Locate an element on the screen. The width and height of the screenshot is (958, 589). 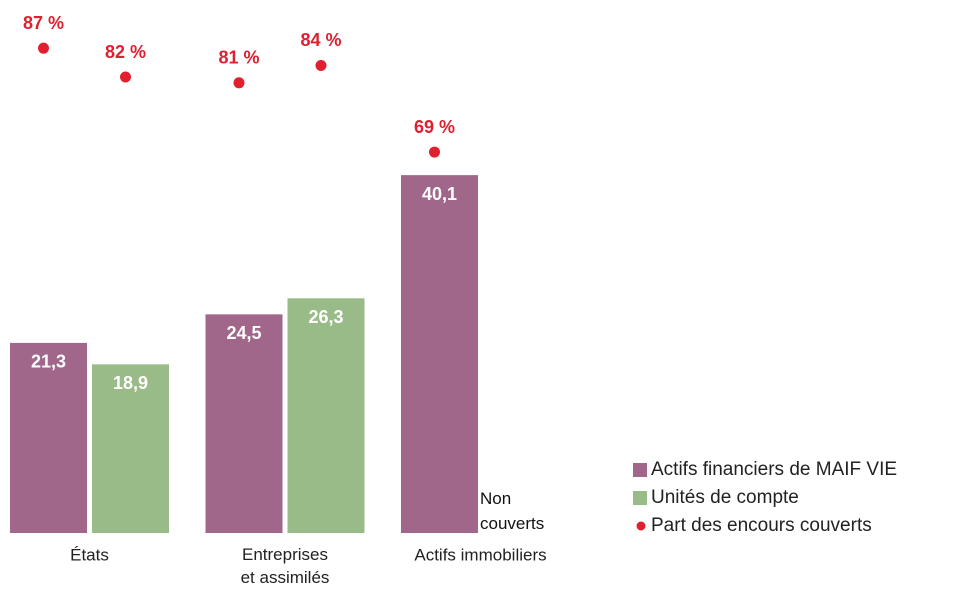
dot-label: 82 % is located at coordinates (125, 52).